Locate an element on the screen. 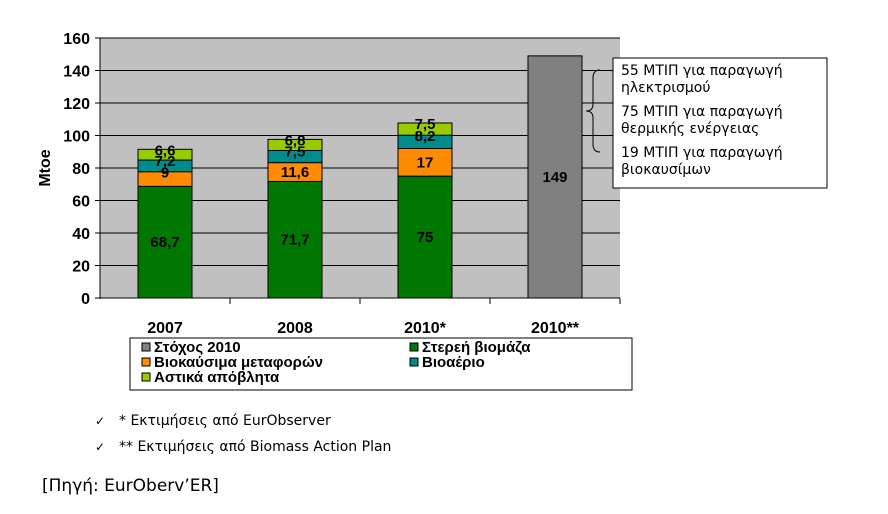 Image resolution: width=888 pixels, height=514 pixels. data-label: 6,6 is located at coordinates (165, 150).